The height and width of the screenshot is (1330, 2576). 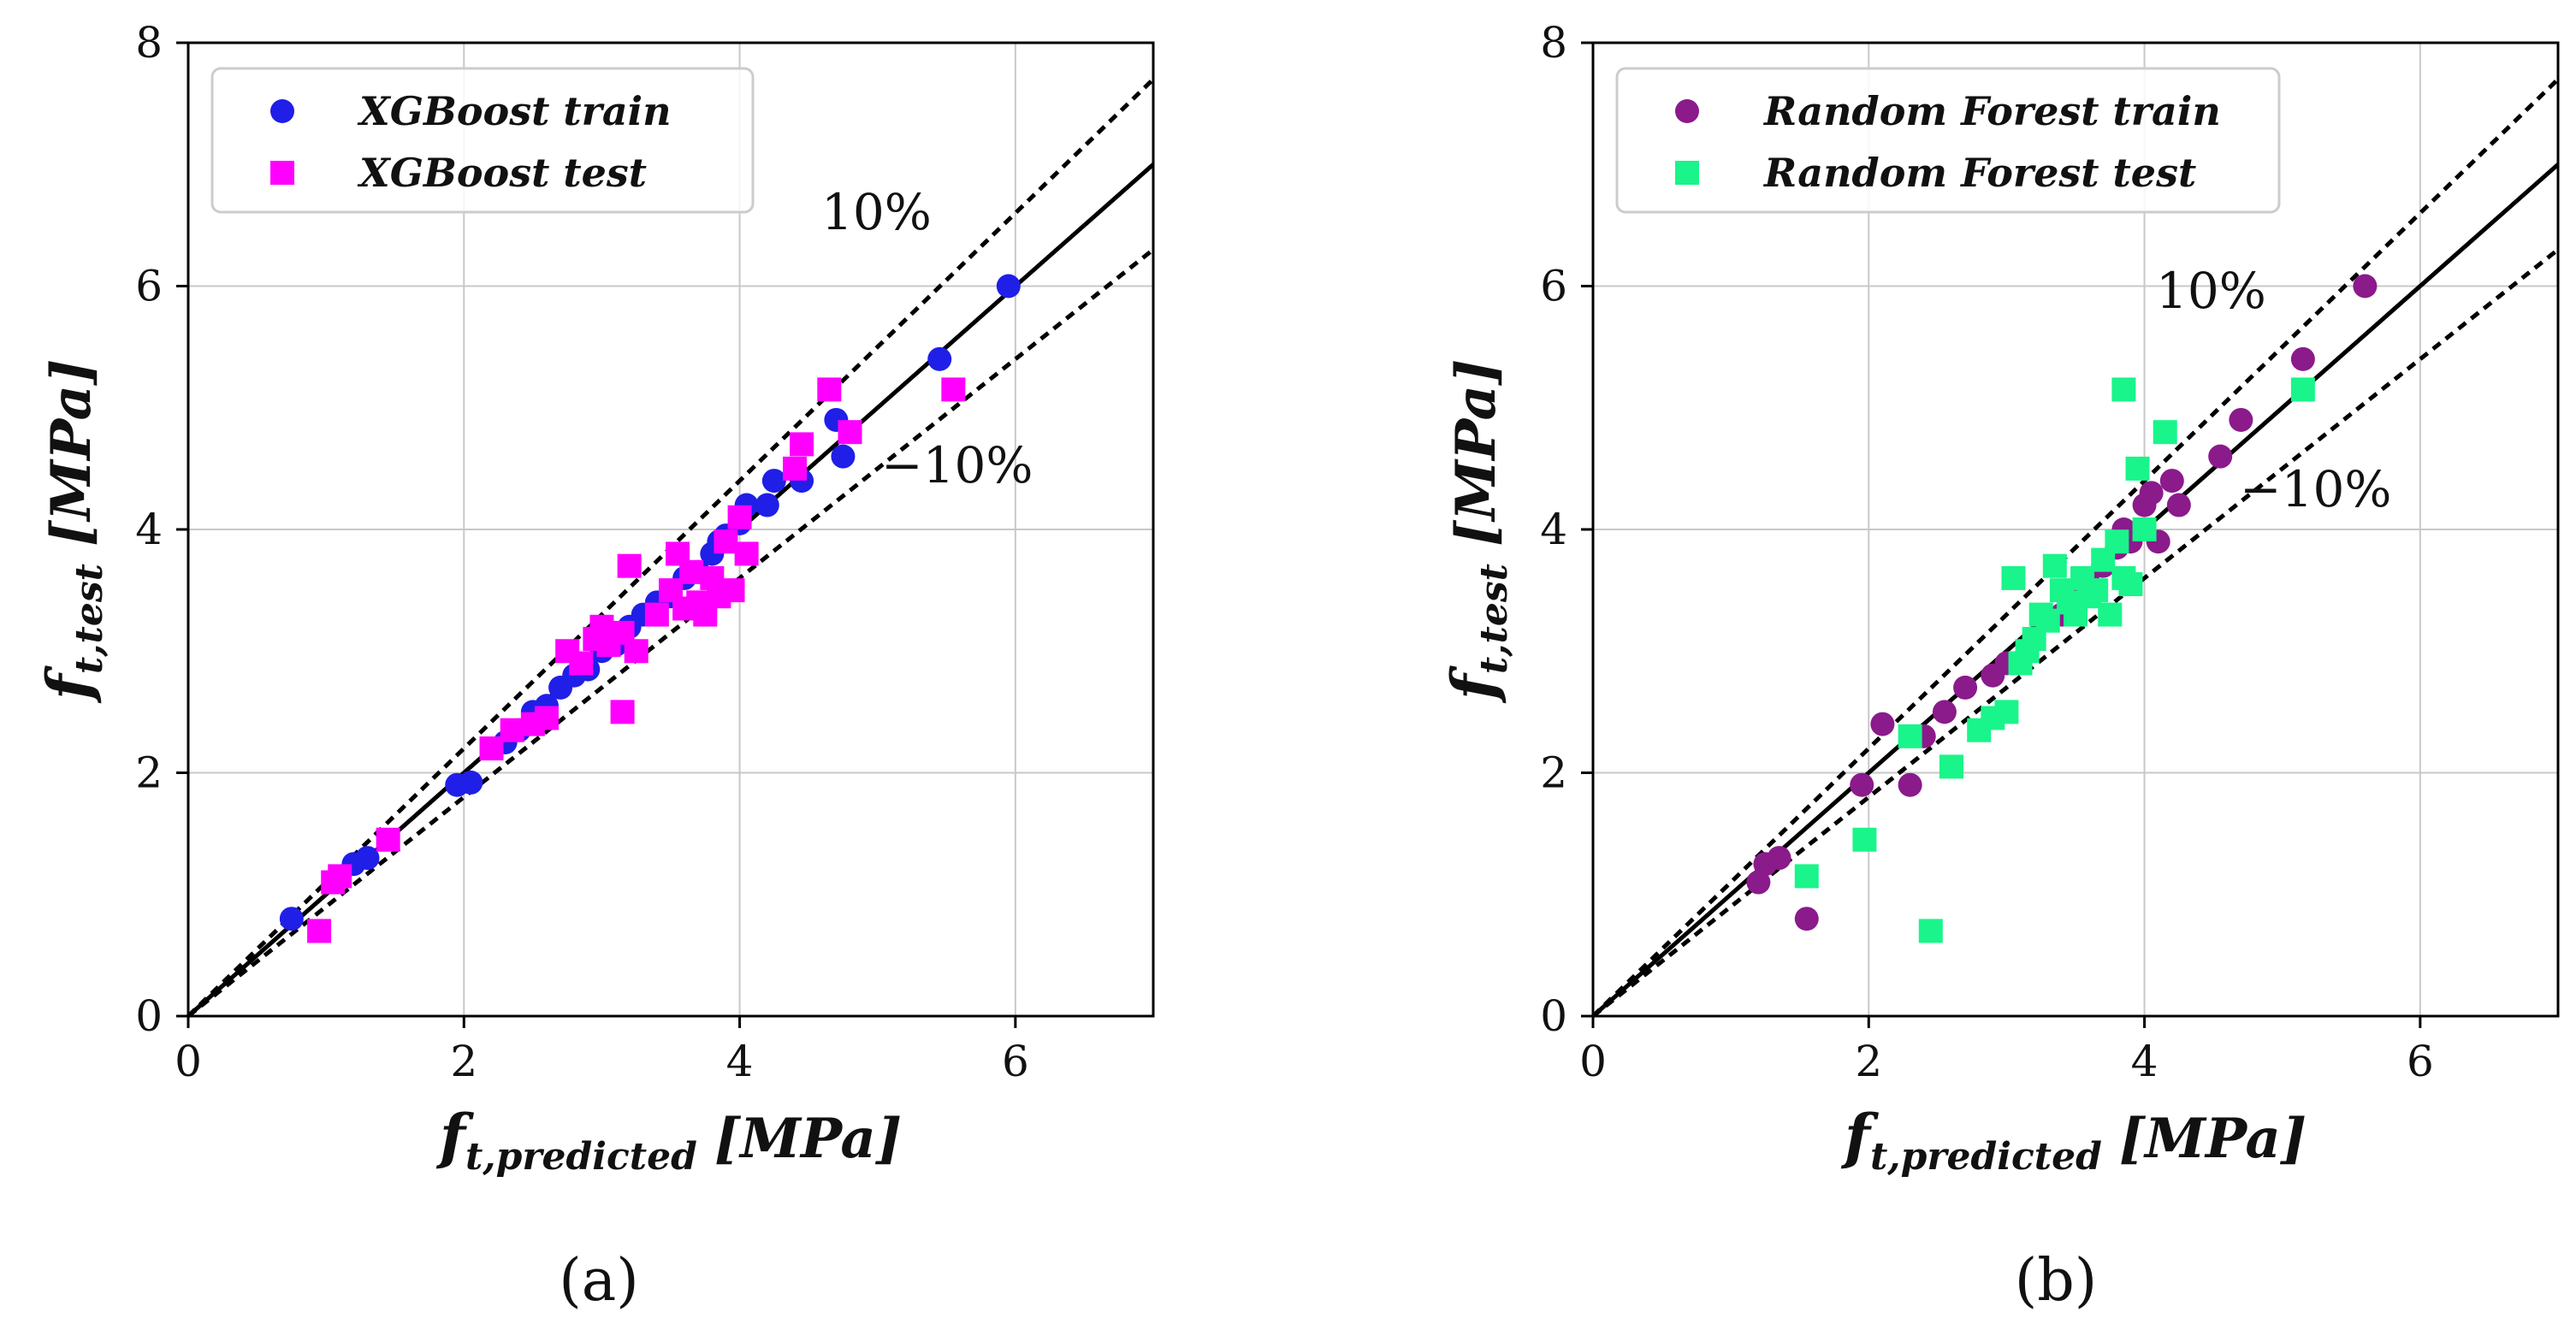 I want to click on panel-label: (a), so click(x=599, y=1281).